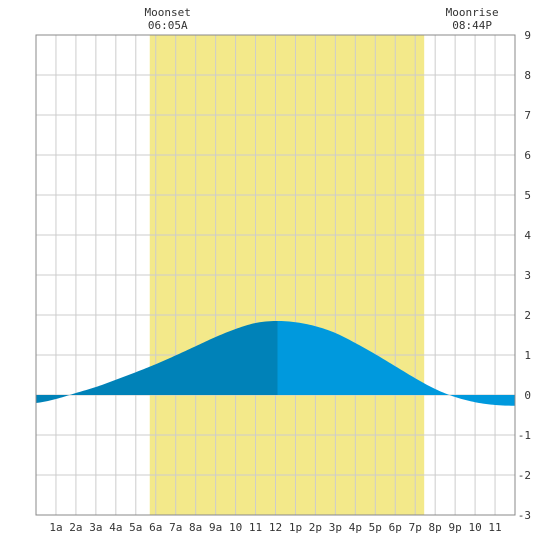 This screenshot has height=550, width=550. Describe the element at coordinates (527, 75) in the screenshot. I see `y-tick-label: 8` at that location.